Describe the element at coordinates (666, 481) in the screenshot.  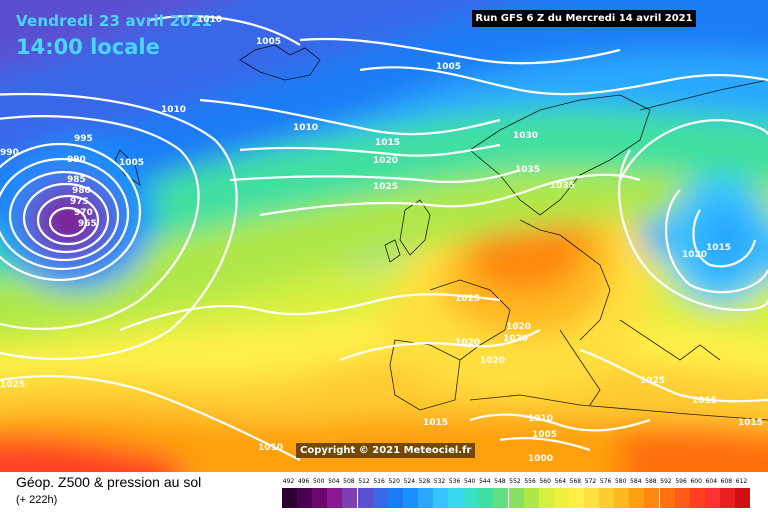
I see `scale-label: 592` at that location.